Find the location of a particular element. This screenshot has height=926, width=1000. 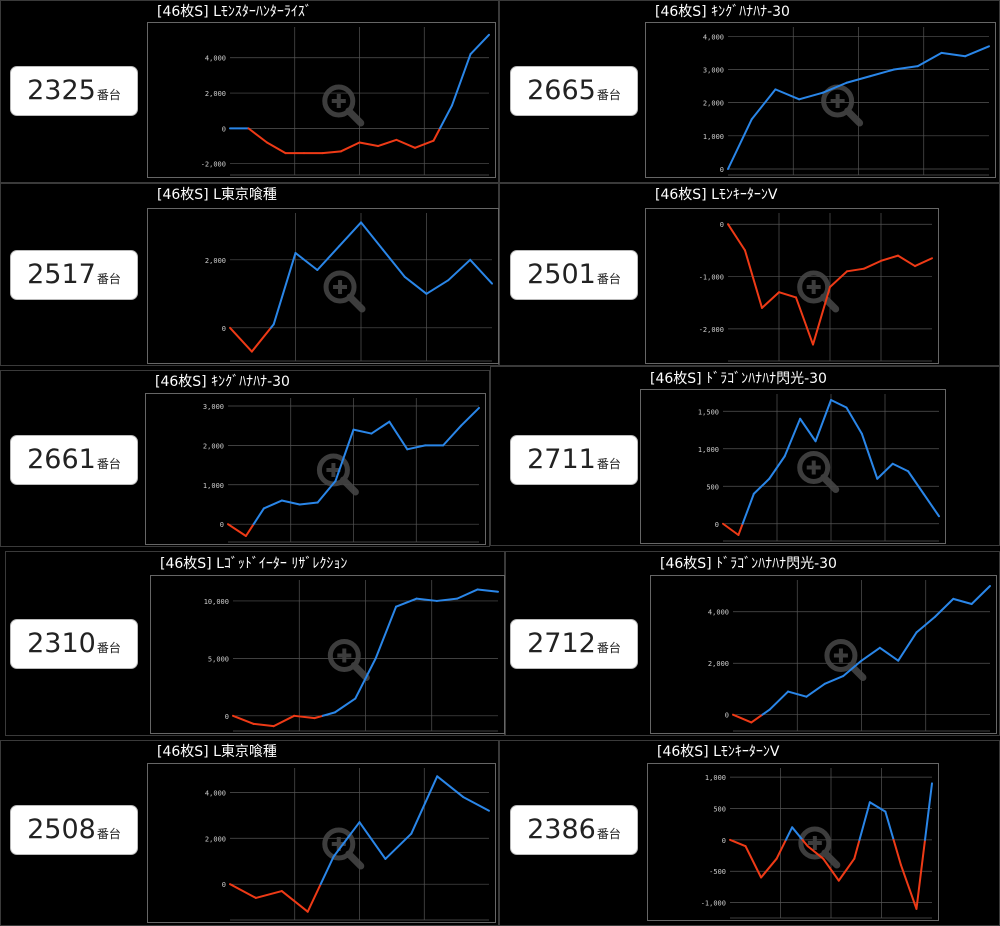

machine-number-badge: 2517 番台 is located at coordinates (74, 275).